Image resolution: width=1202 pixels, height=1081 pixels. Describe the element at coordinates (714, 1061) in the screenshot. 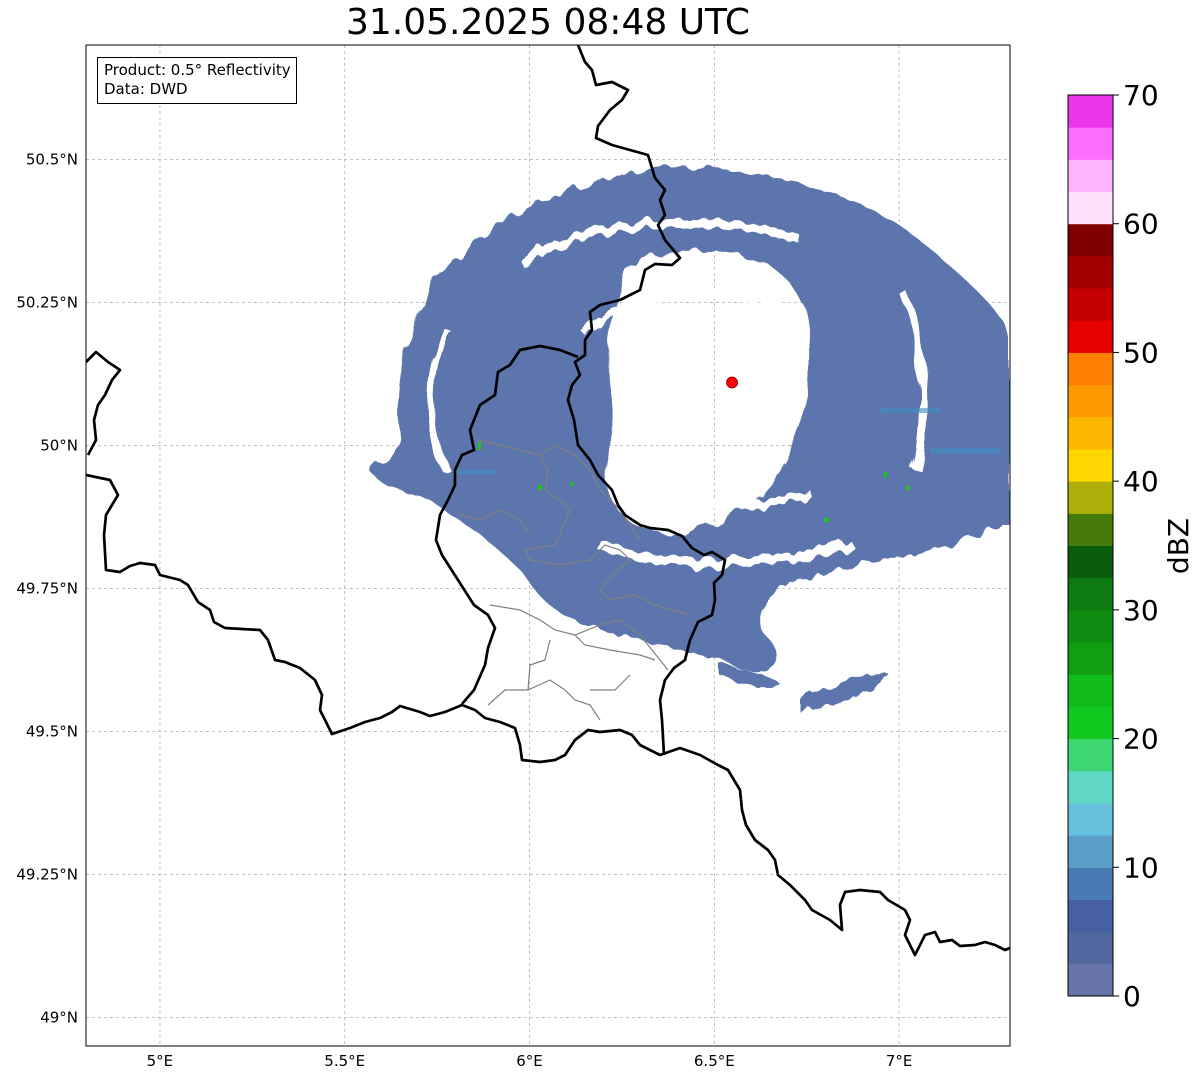

I see `lon-tick-label: 6.5°E` at that location.